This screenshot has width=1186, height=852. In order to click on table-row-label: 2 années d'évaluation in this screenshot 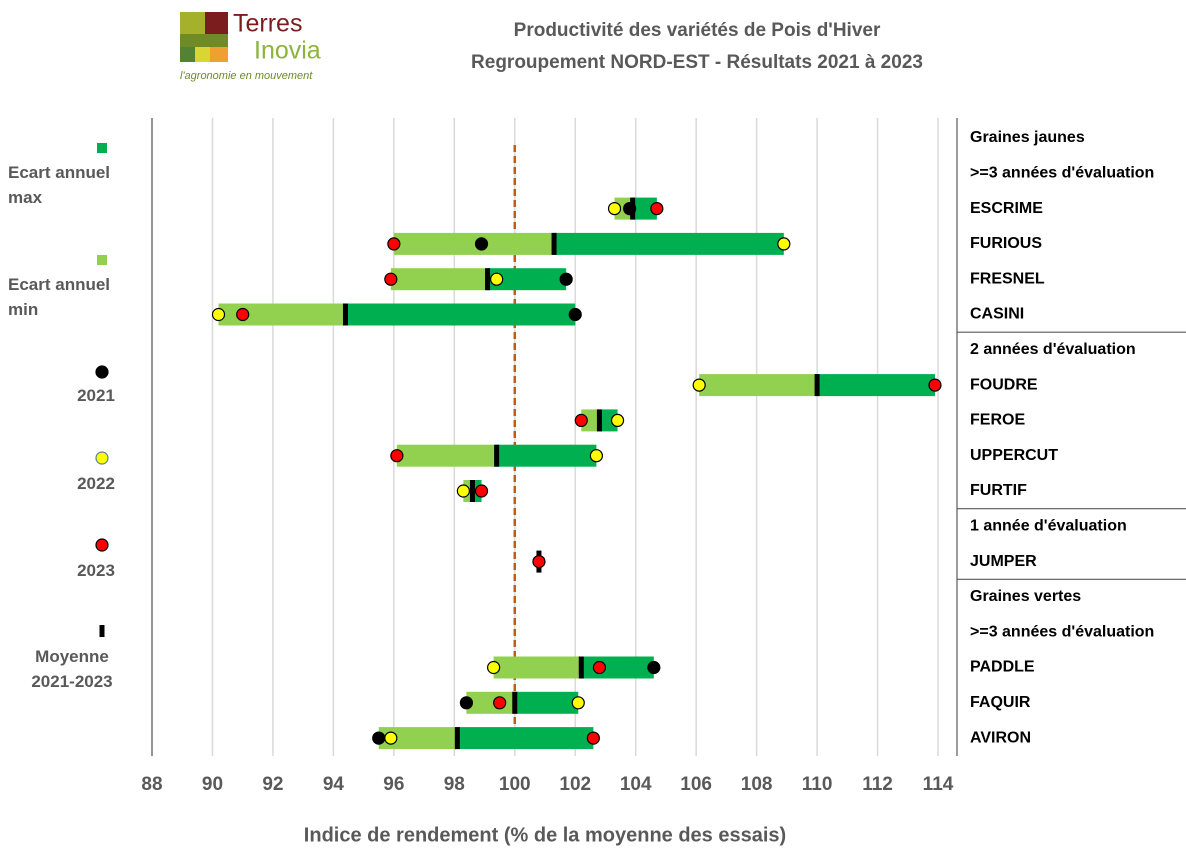, I will do `click(1053, 349)`.